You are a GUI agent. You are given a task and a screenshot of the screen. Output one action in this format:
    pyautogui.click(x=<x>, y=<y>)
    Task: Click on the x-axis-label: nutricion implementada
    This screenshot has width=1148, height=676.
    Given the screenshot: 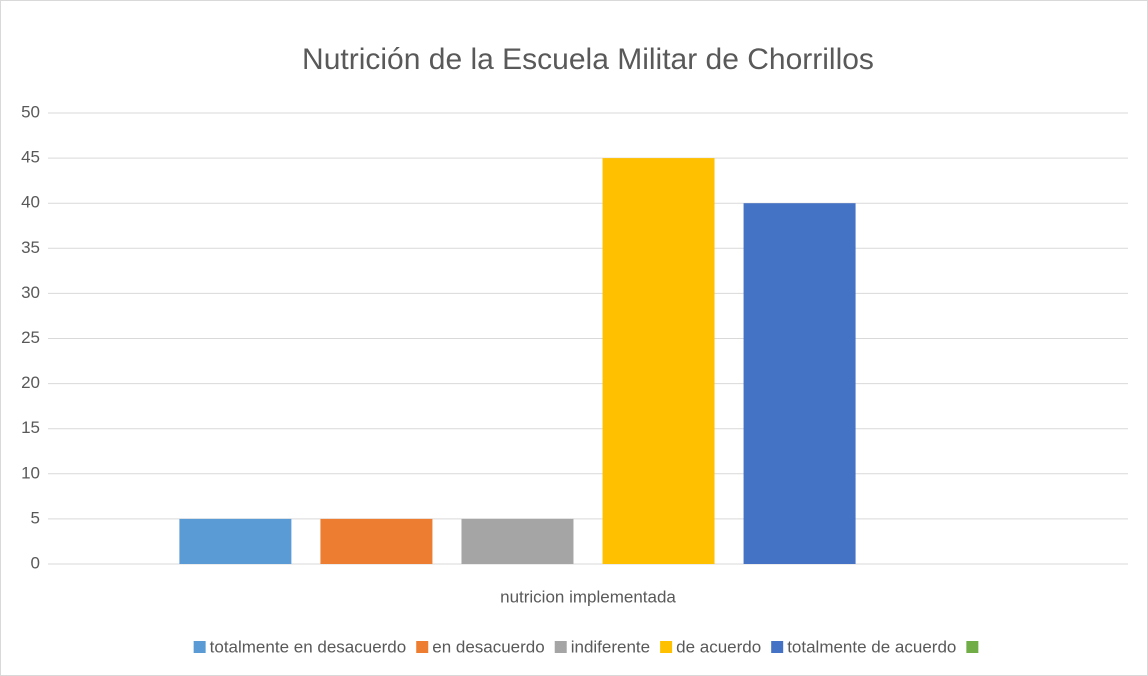 What is the action you would take?
    pyautogui.click(x=588, y=596)
    